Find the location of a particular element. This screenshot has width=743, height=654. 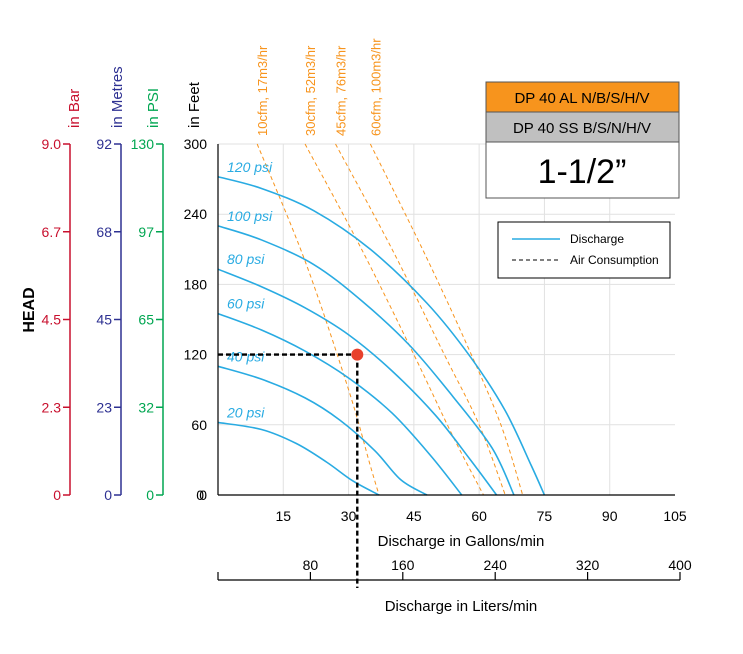

feet-axis-title: in Feet is located at coordinates (194, 104).